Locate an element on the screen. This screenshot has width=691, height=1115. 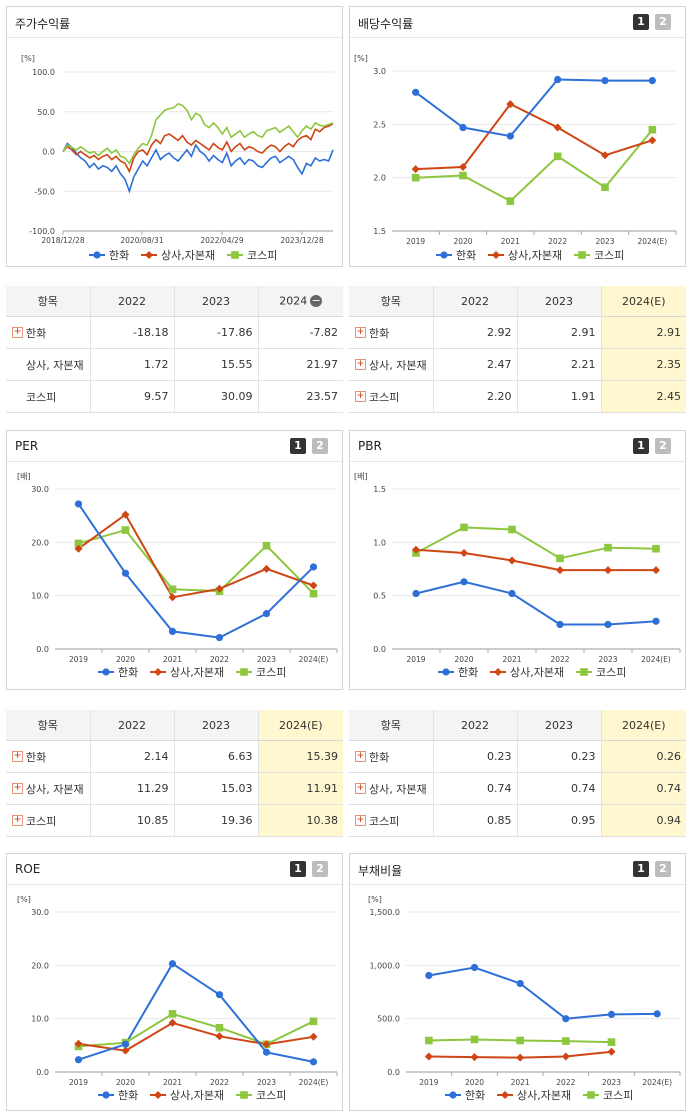
table-header: 2022 is located at coordinates (131, 301).